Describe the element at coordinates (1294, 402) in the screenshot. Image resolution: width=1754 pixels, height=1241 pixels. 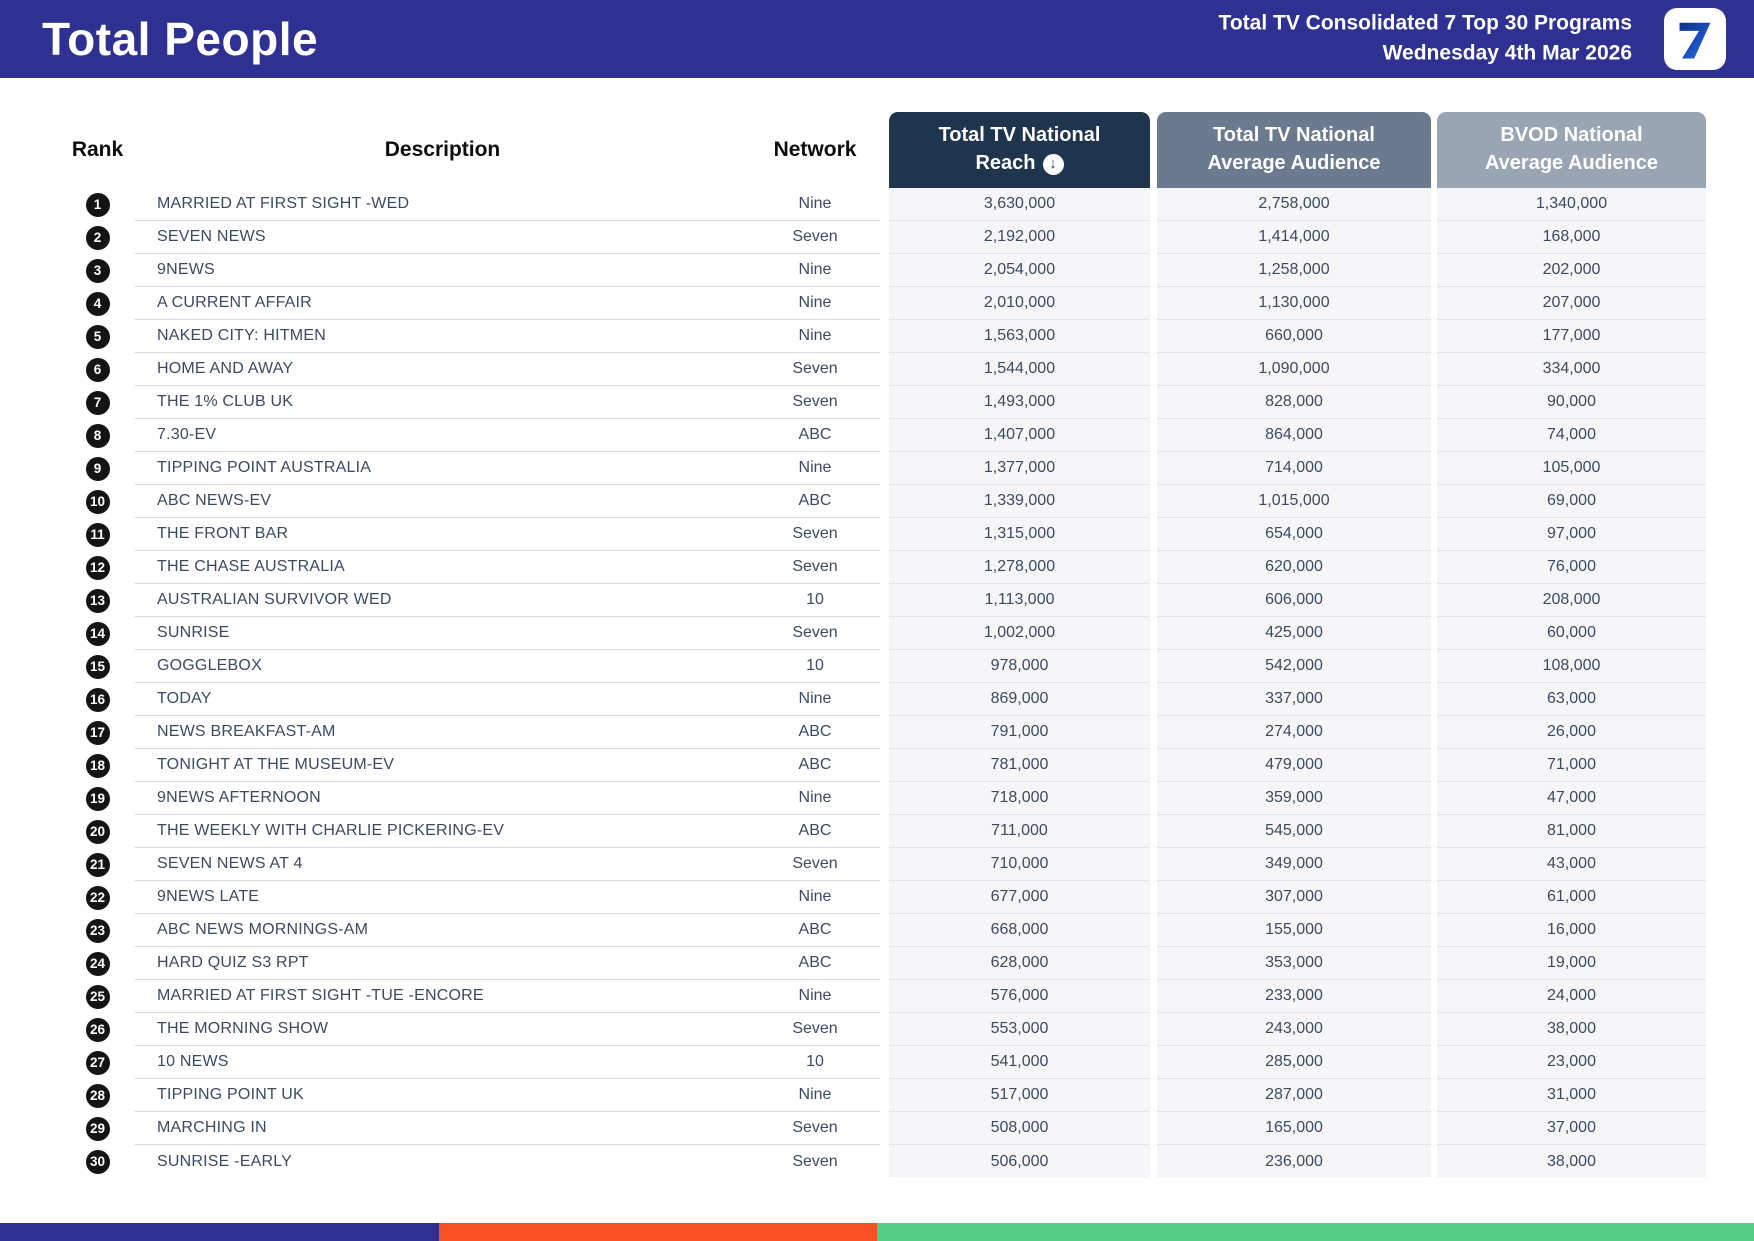
I see `total-tv-national-average-audience-value: 828,000` at that location.